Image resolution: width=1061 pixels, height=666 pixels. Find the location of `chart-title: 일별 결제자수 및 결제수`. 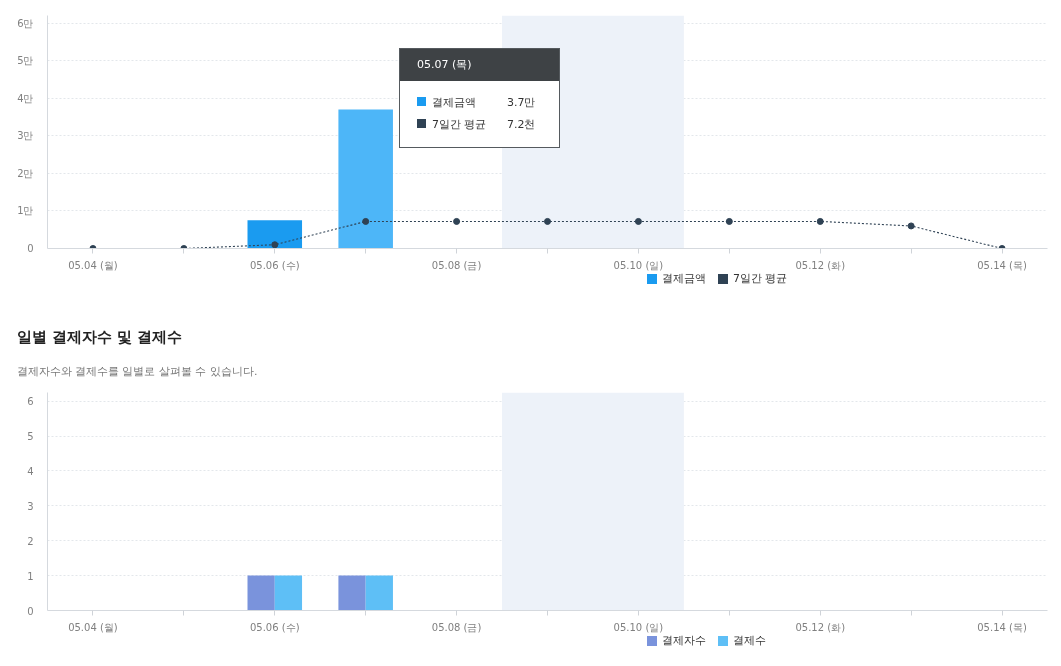

chart-title: 일별 결제자수 및 결제수 is located at coordinates (99, 336).